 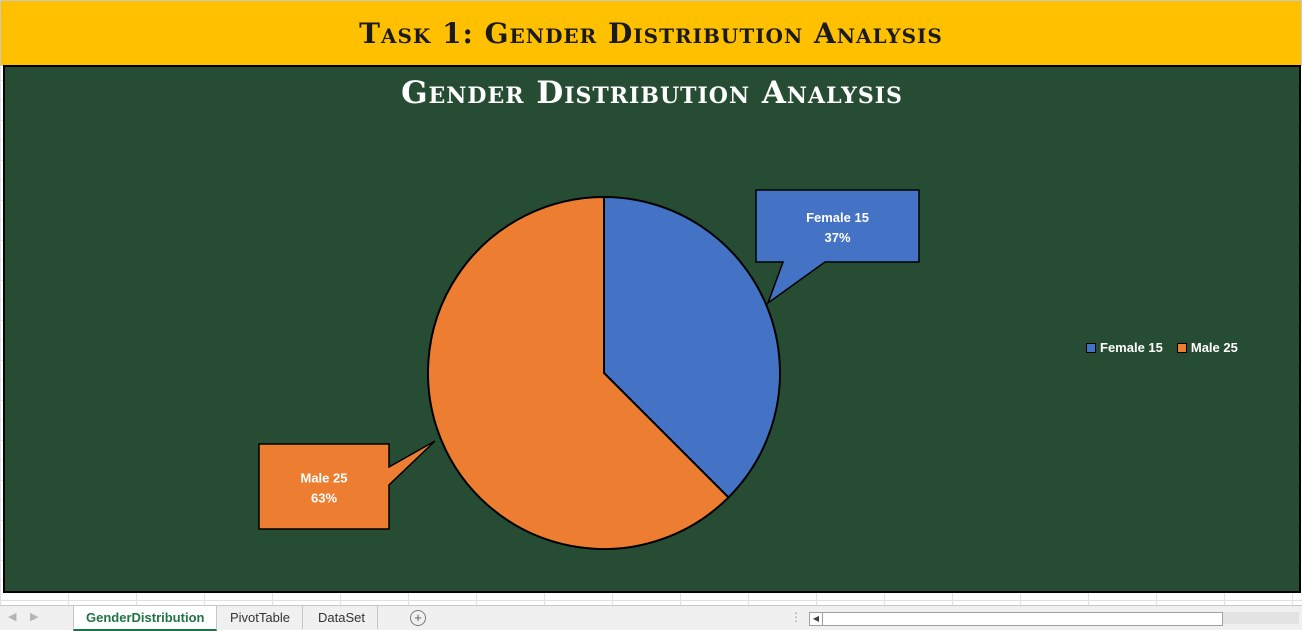 I want to click on pie-slice-female, so click(x=692, y=347).